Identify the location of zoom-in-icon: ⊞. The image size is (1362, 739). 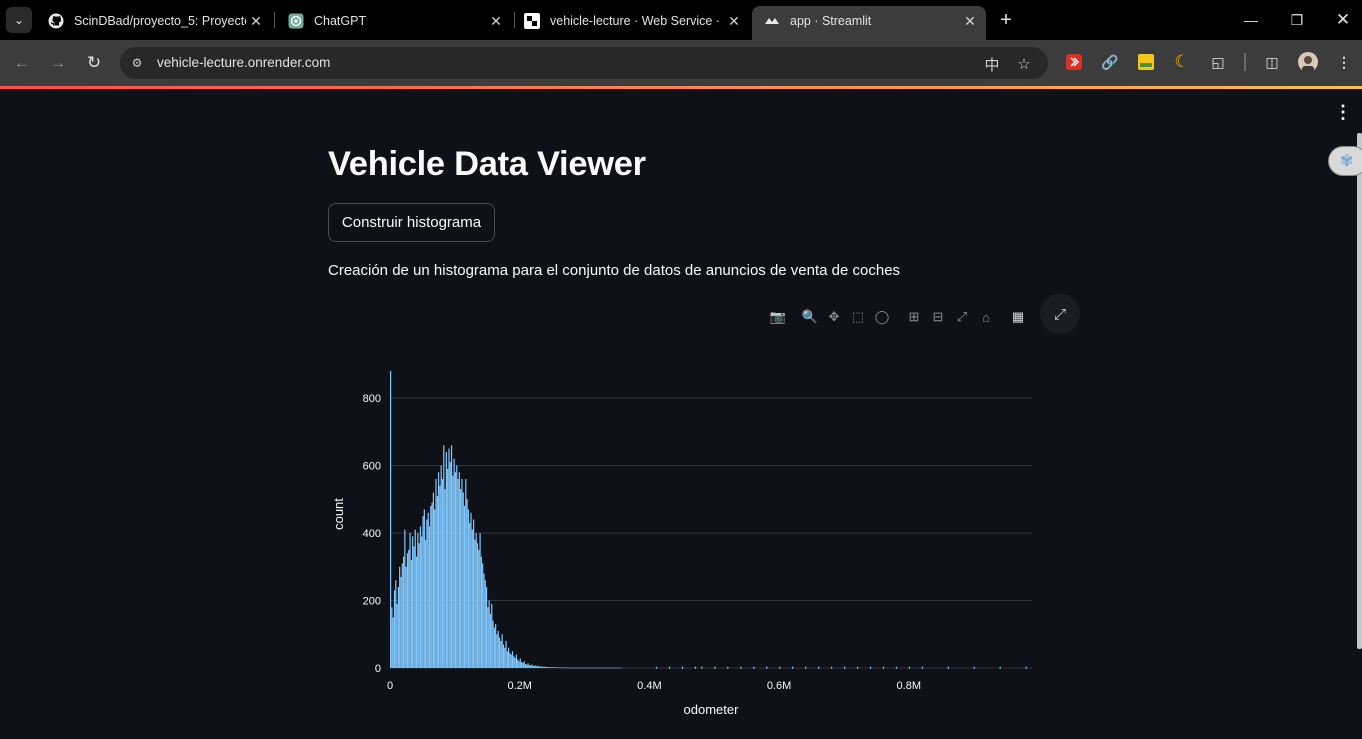
(914, 316).